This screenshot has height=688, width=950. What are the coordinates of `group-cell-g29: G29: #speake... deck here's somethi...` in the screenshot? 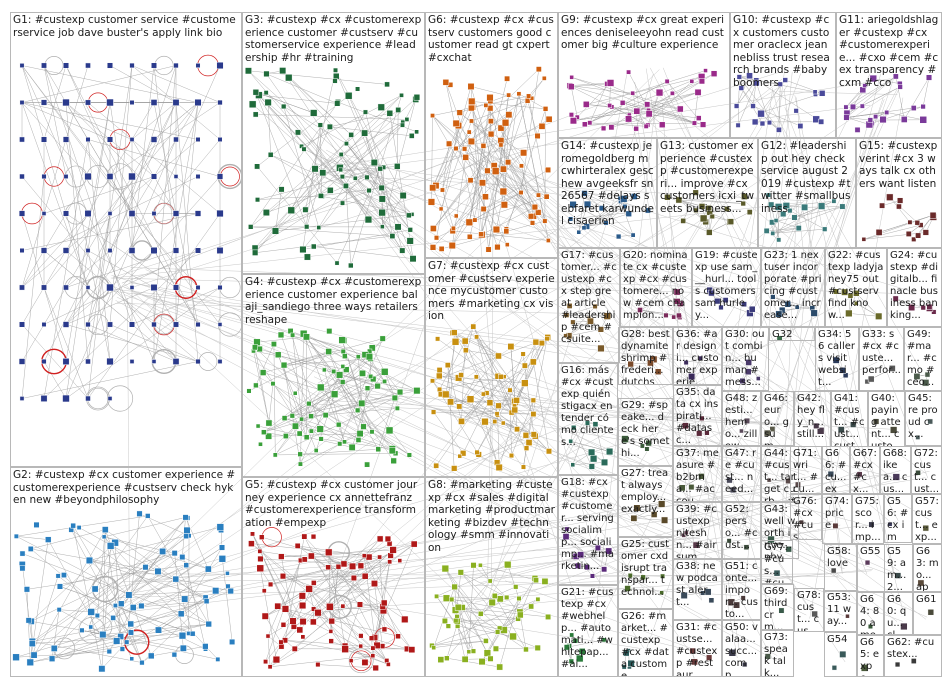 It's located at (645, 432).